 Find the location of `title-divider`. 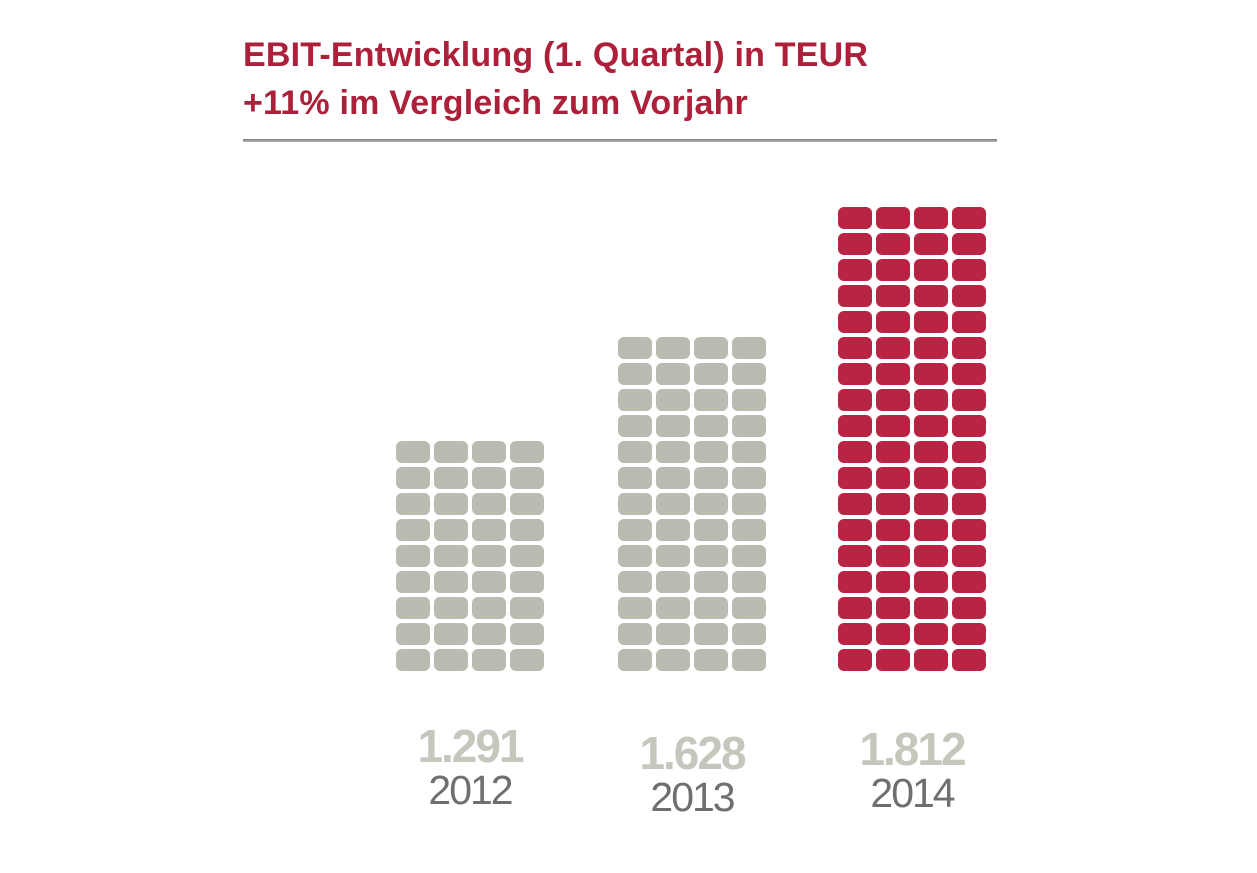

title-divider is located at coordinates (620, 140).